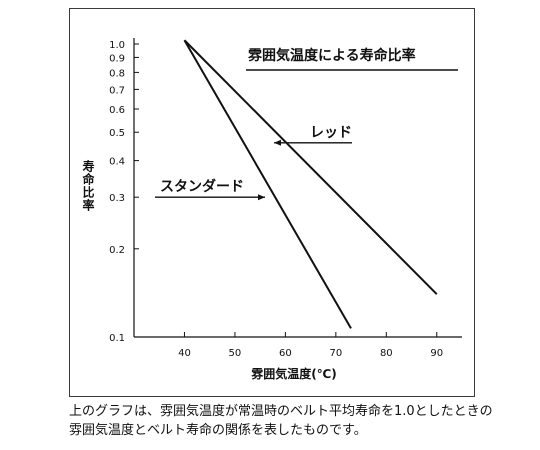 This screenshot has height=450, width=540. I want to click on x-axis-label: 雰囲気温度(℃), so click(294, 373).